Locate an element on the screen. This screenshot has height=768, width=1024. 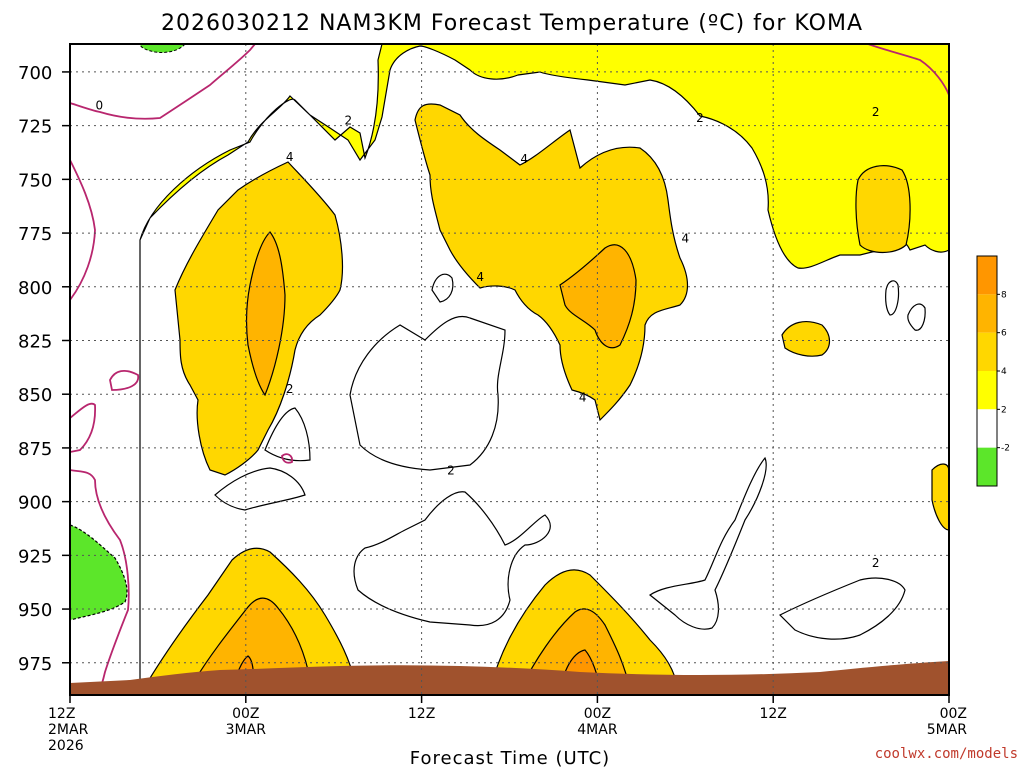
y-tick-label: 900 is located at coordinates (35, 503).